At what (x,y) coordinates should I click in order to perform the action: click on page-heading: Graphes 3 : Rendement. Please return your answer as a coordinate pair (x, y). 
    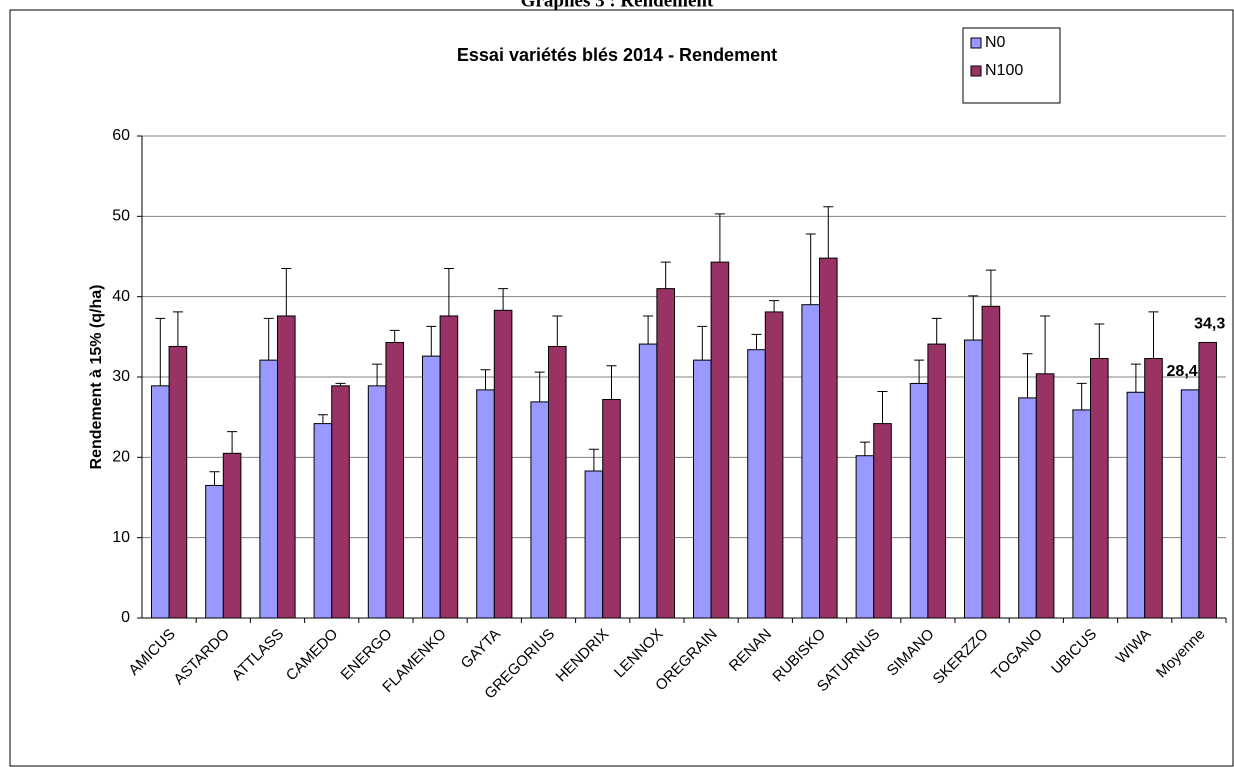
    Looking at the image, I should click on (617, 5).